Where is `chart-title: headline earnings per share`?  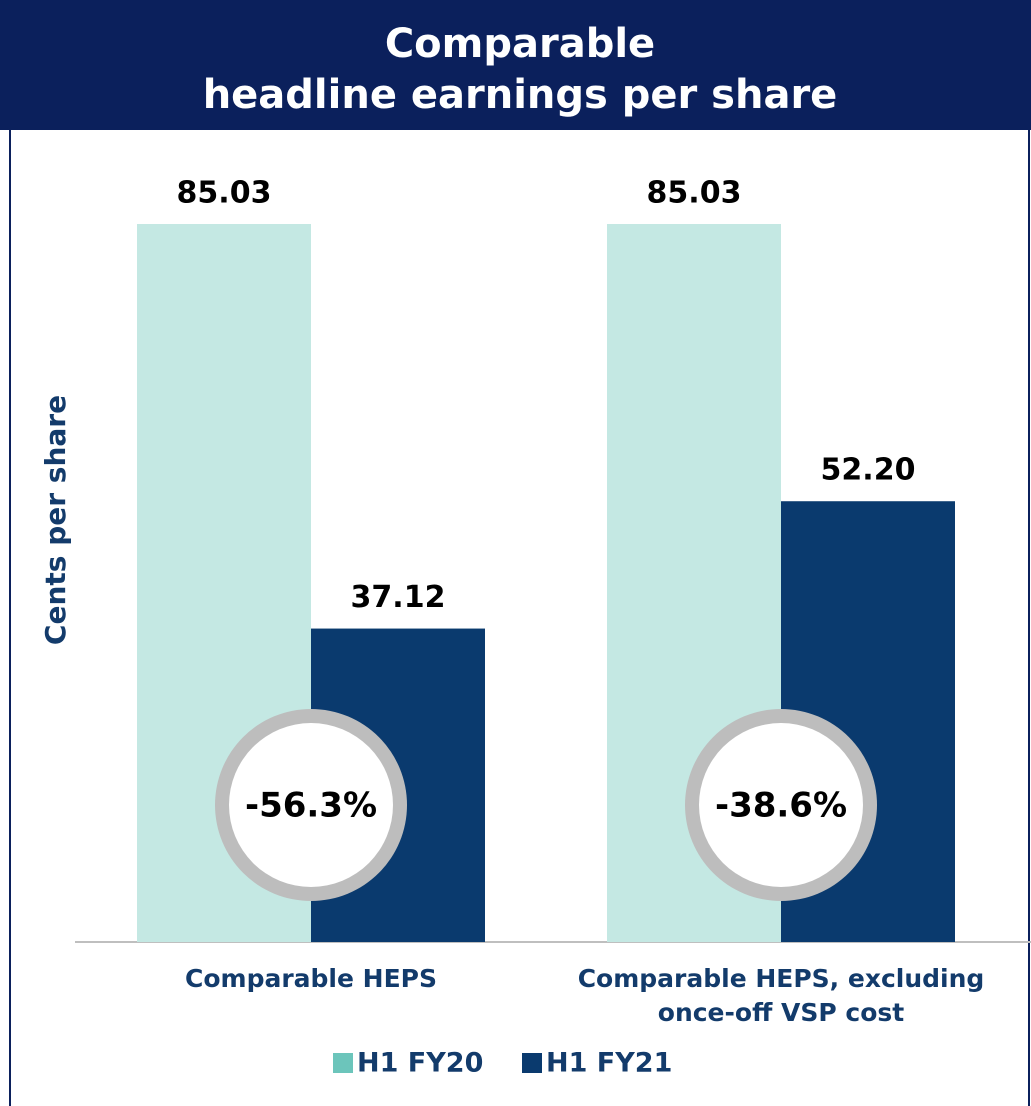
chart-title: headline earnings per share is located at coordinates (520, 95).